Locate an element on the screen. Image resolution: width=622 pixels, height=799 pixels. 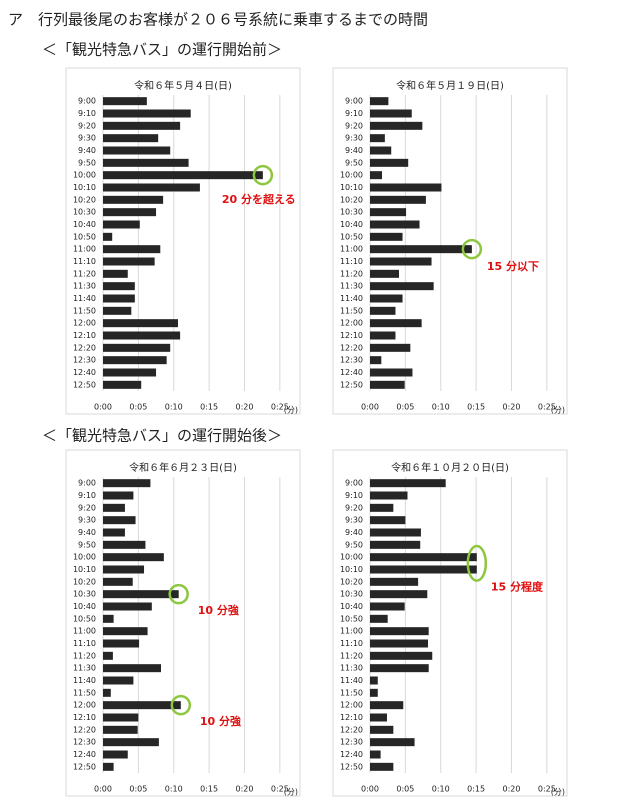
y-tick-label: 10:20 is located at coordinates (351, 581).